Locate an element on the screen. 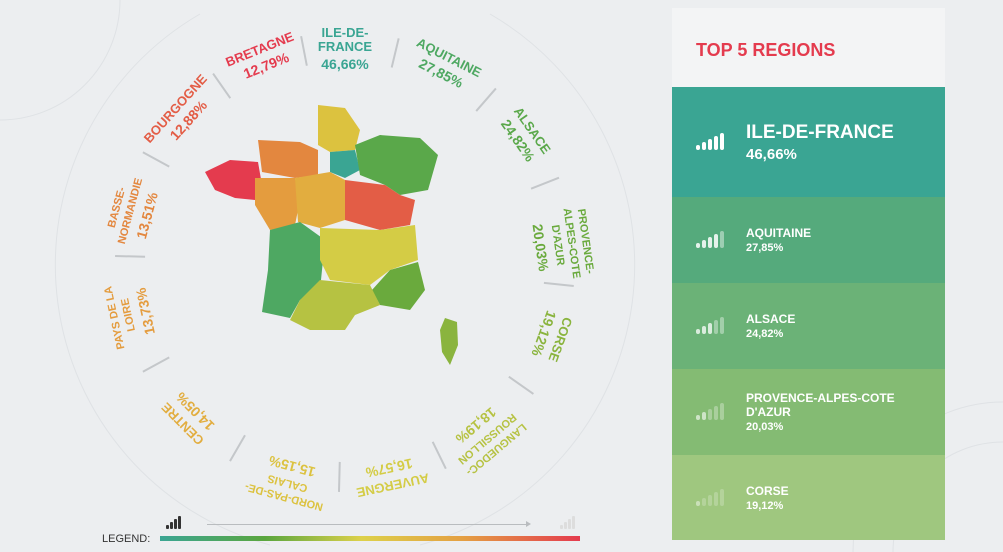 The height and width of the screenshot is (552, 1003). decor-arc is located at coordinates (60, 60).